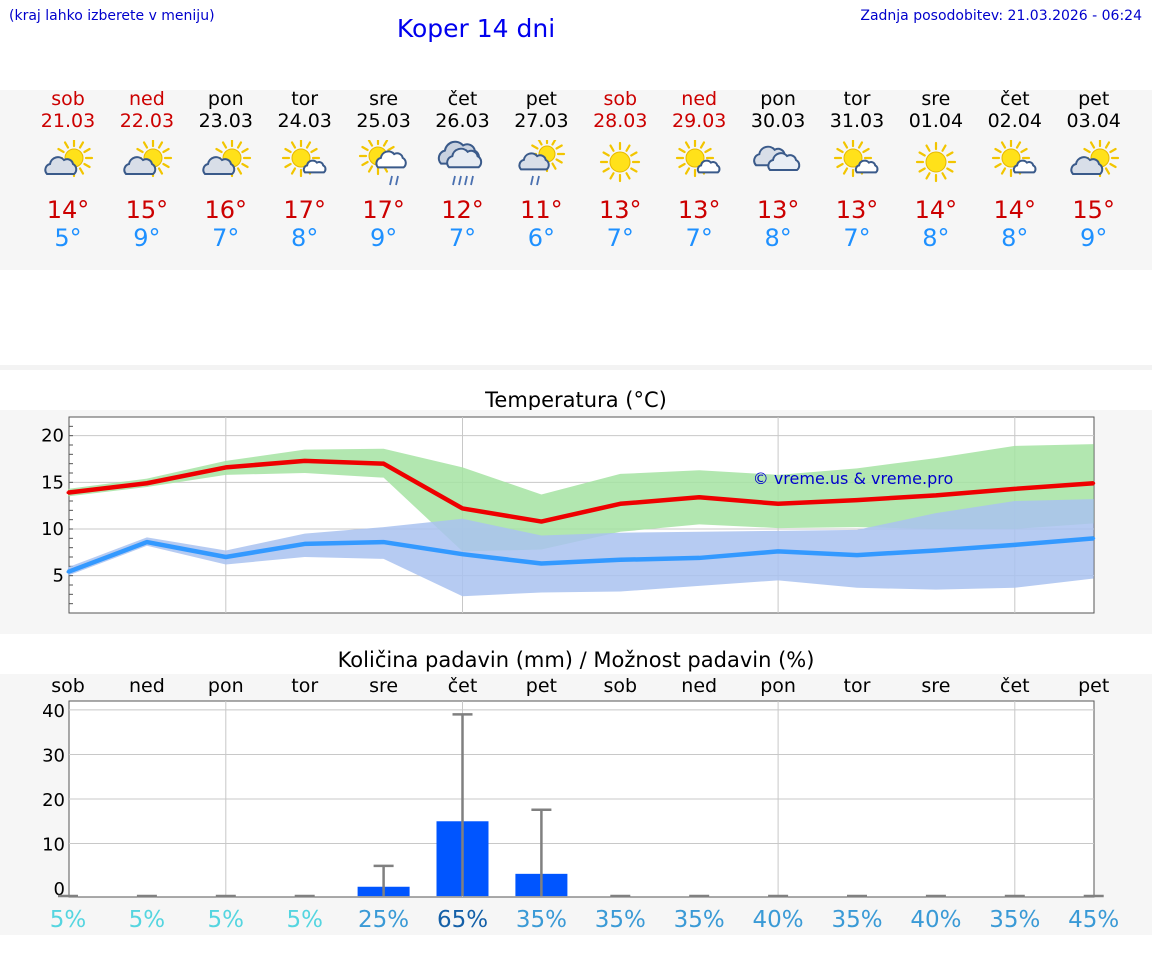 Image resolution: width=1152 pixels, height=975 pixels. I want to click on day-date: 28.03, so click(620, 121).